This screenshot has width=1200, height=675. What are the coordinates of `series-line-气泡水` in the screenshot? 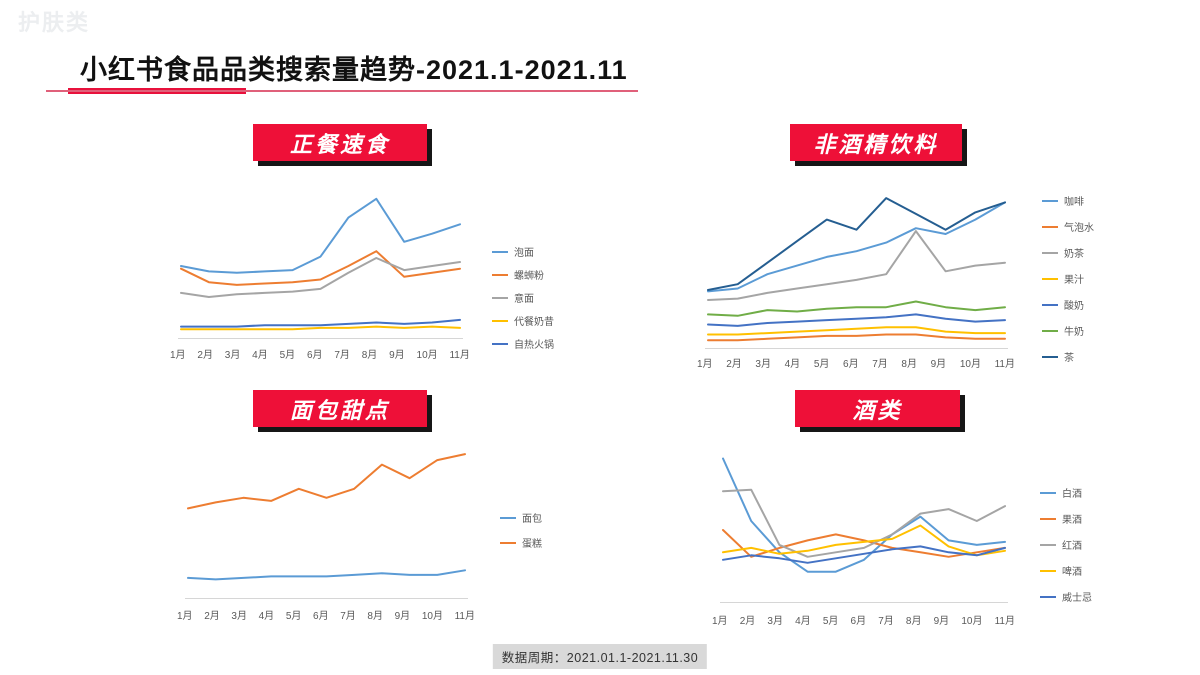 It's located at (856, 337).